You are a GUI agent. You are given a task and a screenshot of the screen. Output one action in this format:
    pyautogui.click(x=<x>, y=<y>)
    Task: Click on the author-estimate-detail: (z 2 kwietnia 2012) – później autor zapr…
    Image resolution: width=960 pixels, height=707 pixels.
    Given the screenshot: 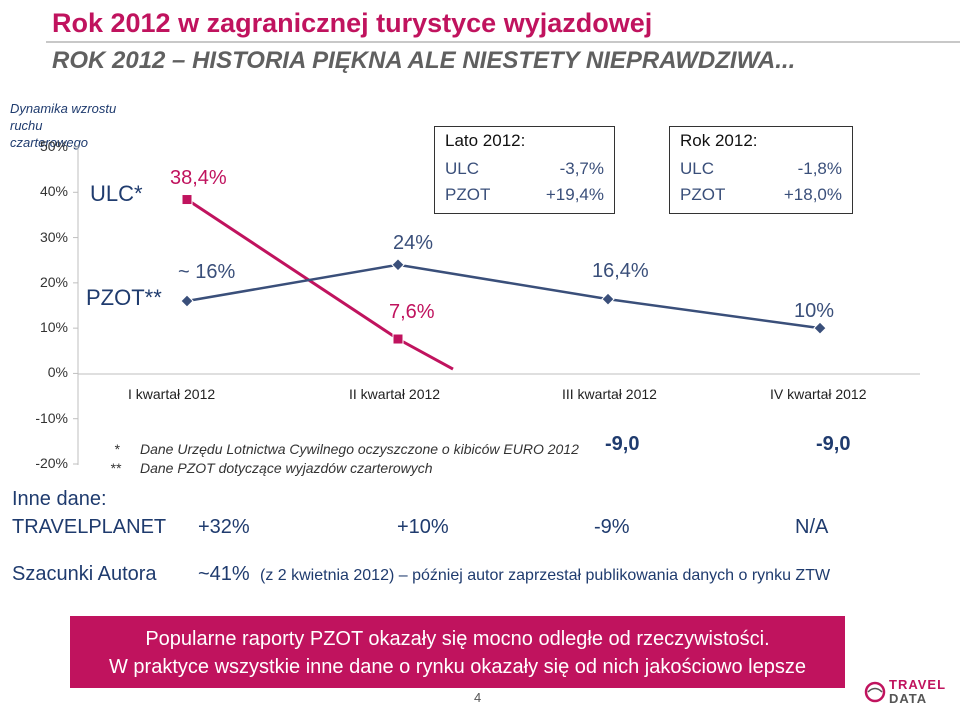 What is the action you would take?
    pyautogui.click(x=545, y=575)
    